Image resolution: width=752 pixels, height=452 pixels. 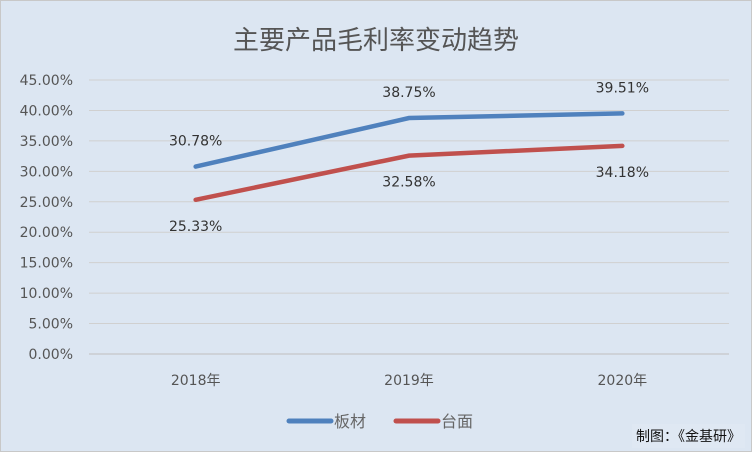 I want to click on data-label: 39.51%, so click(x=622, y=88).